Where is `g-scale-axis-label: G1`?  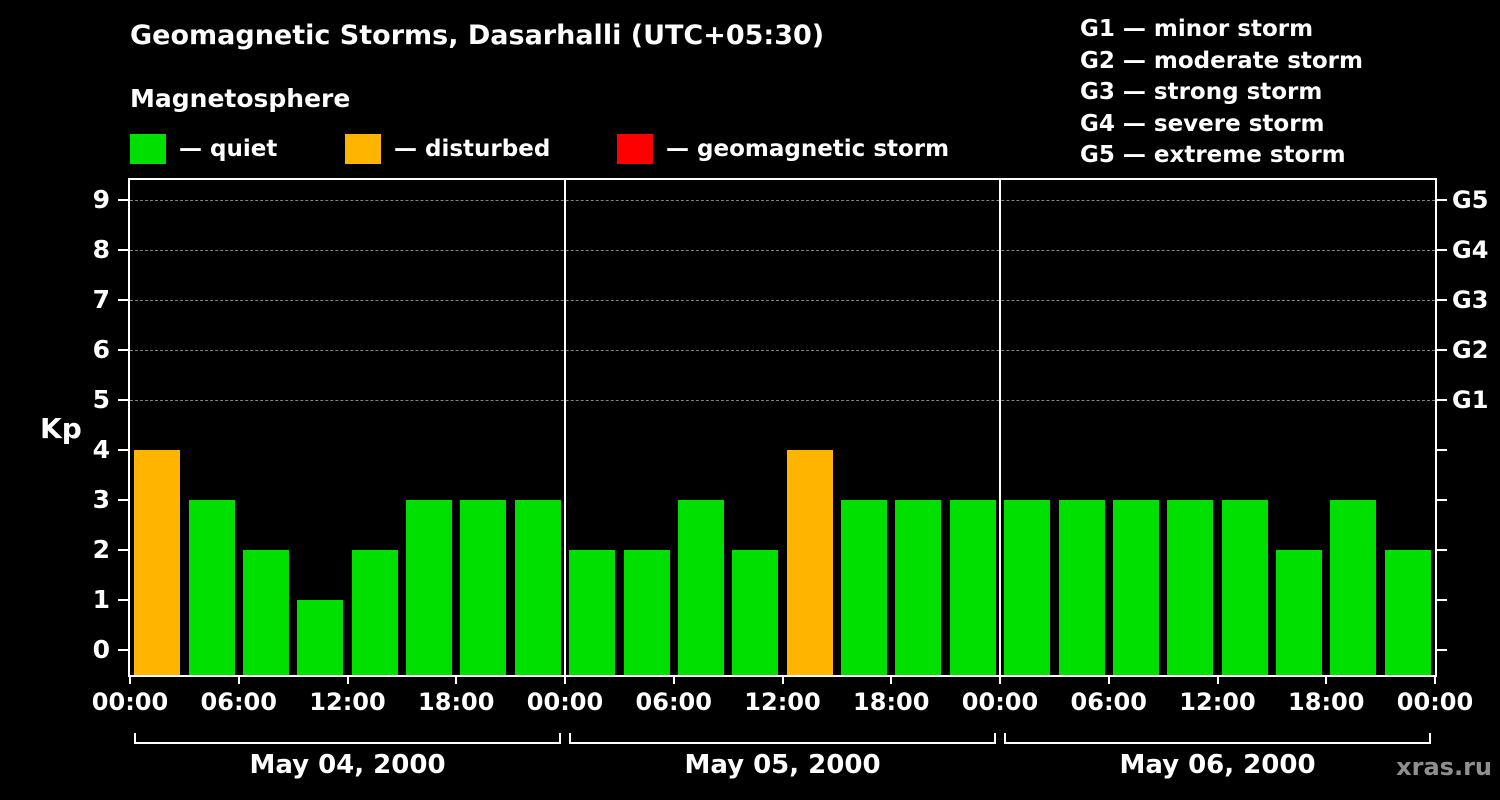
g-scale-axis-label: G1 is located at coordinates (1470, 400).